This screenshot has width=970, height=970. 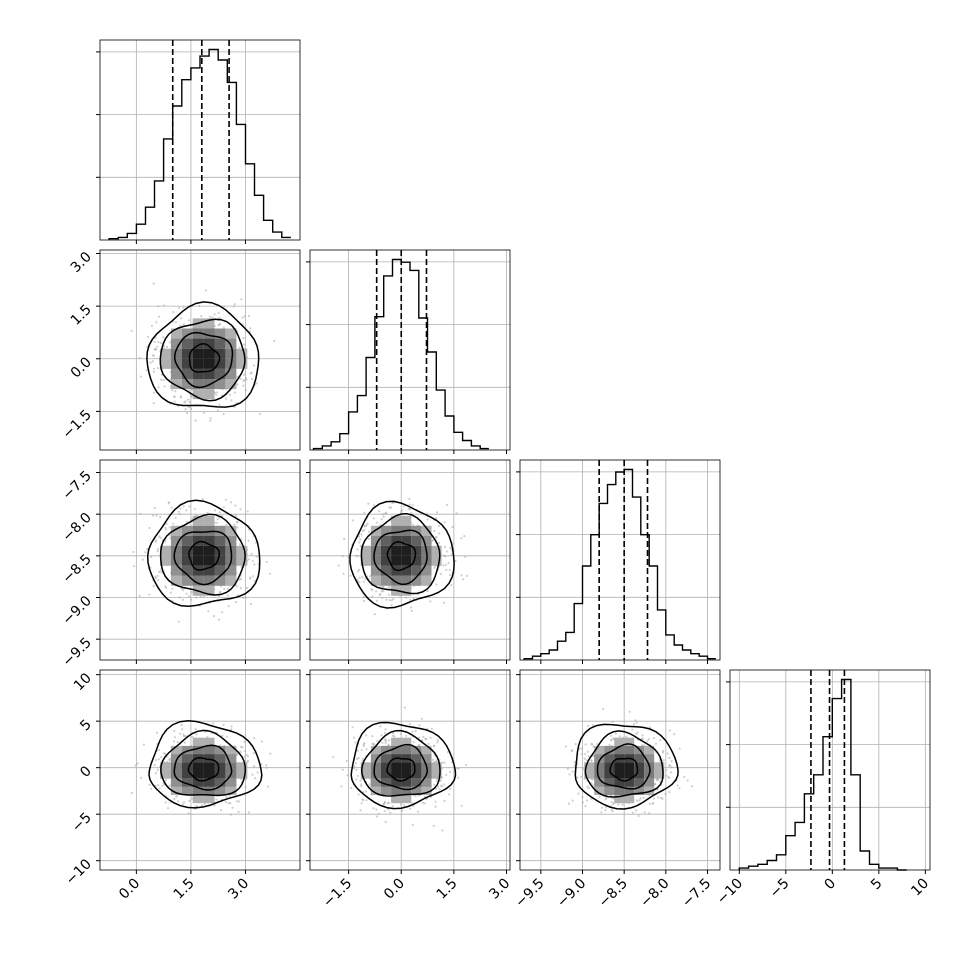 What do you see at coordinates (86, 772) in the screenshot?
I see `ytick-label-3: 0` at bounding box center [86, 772].